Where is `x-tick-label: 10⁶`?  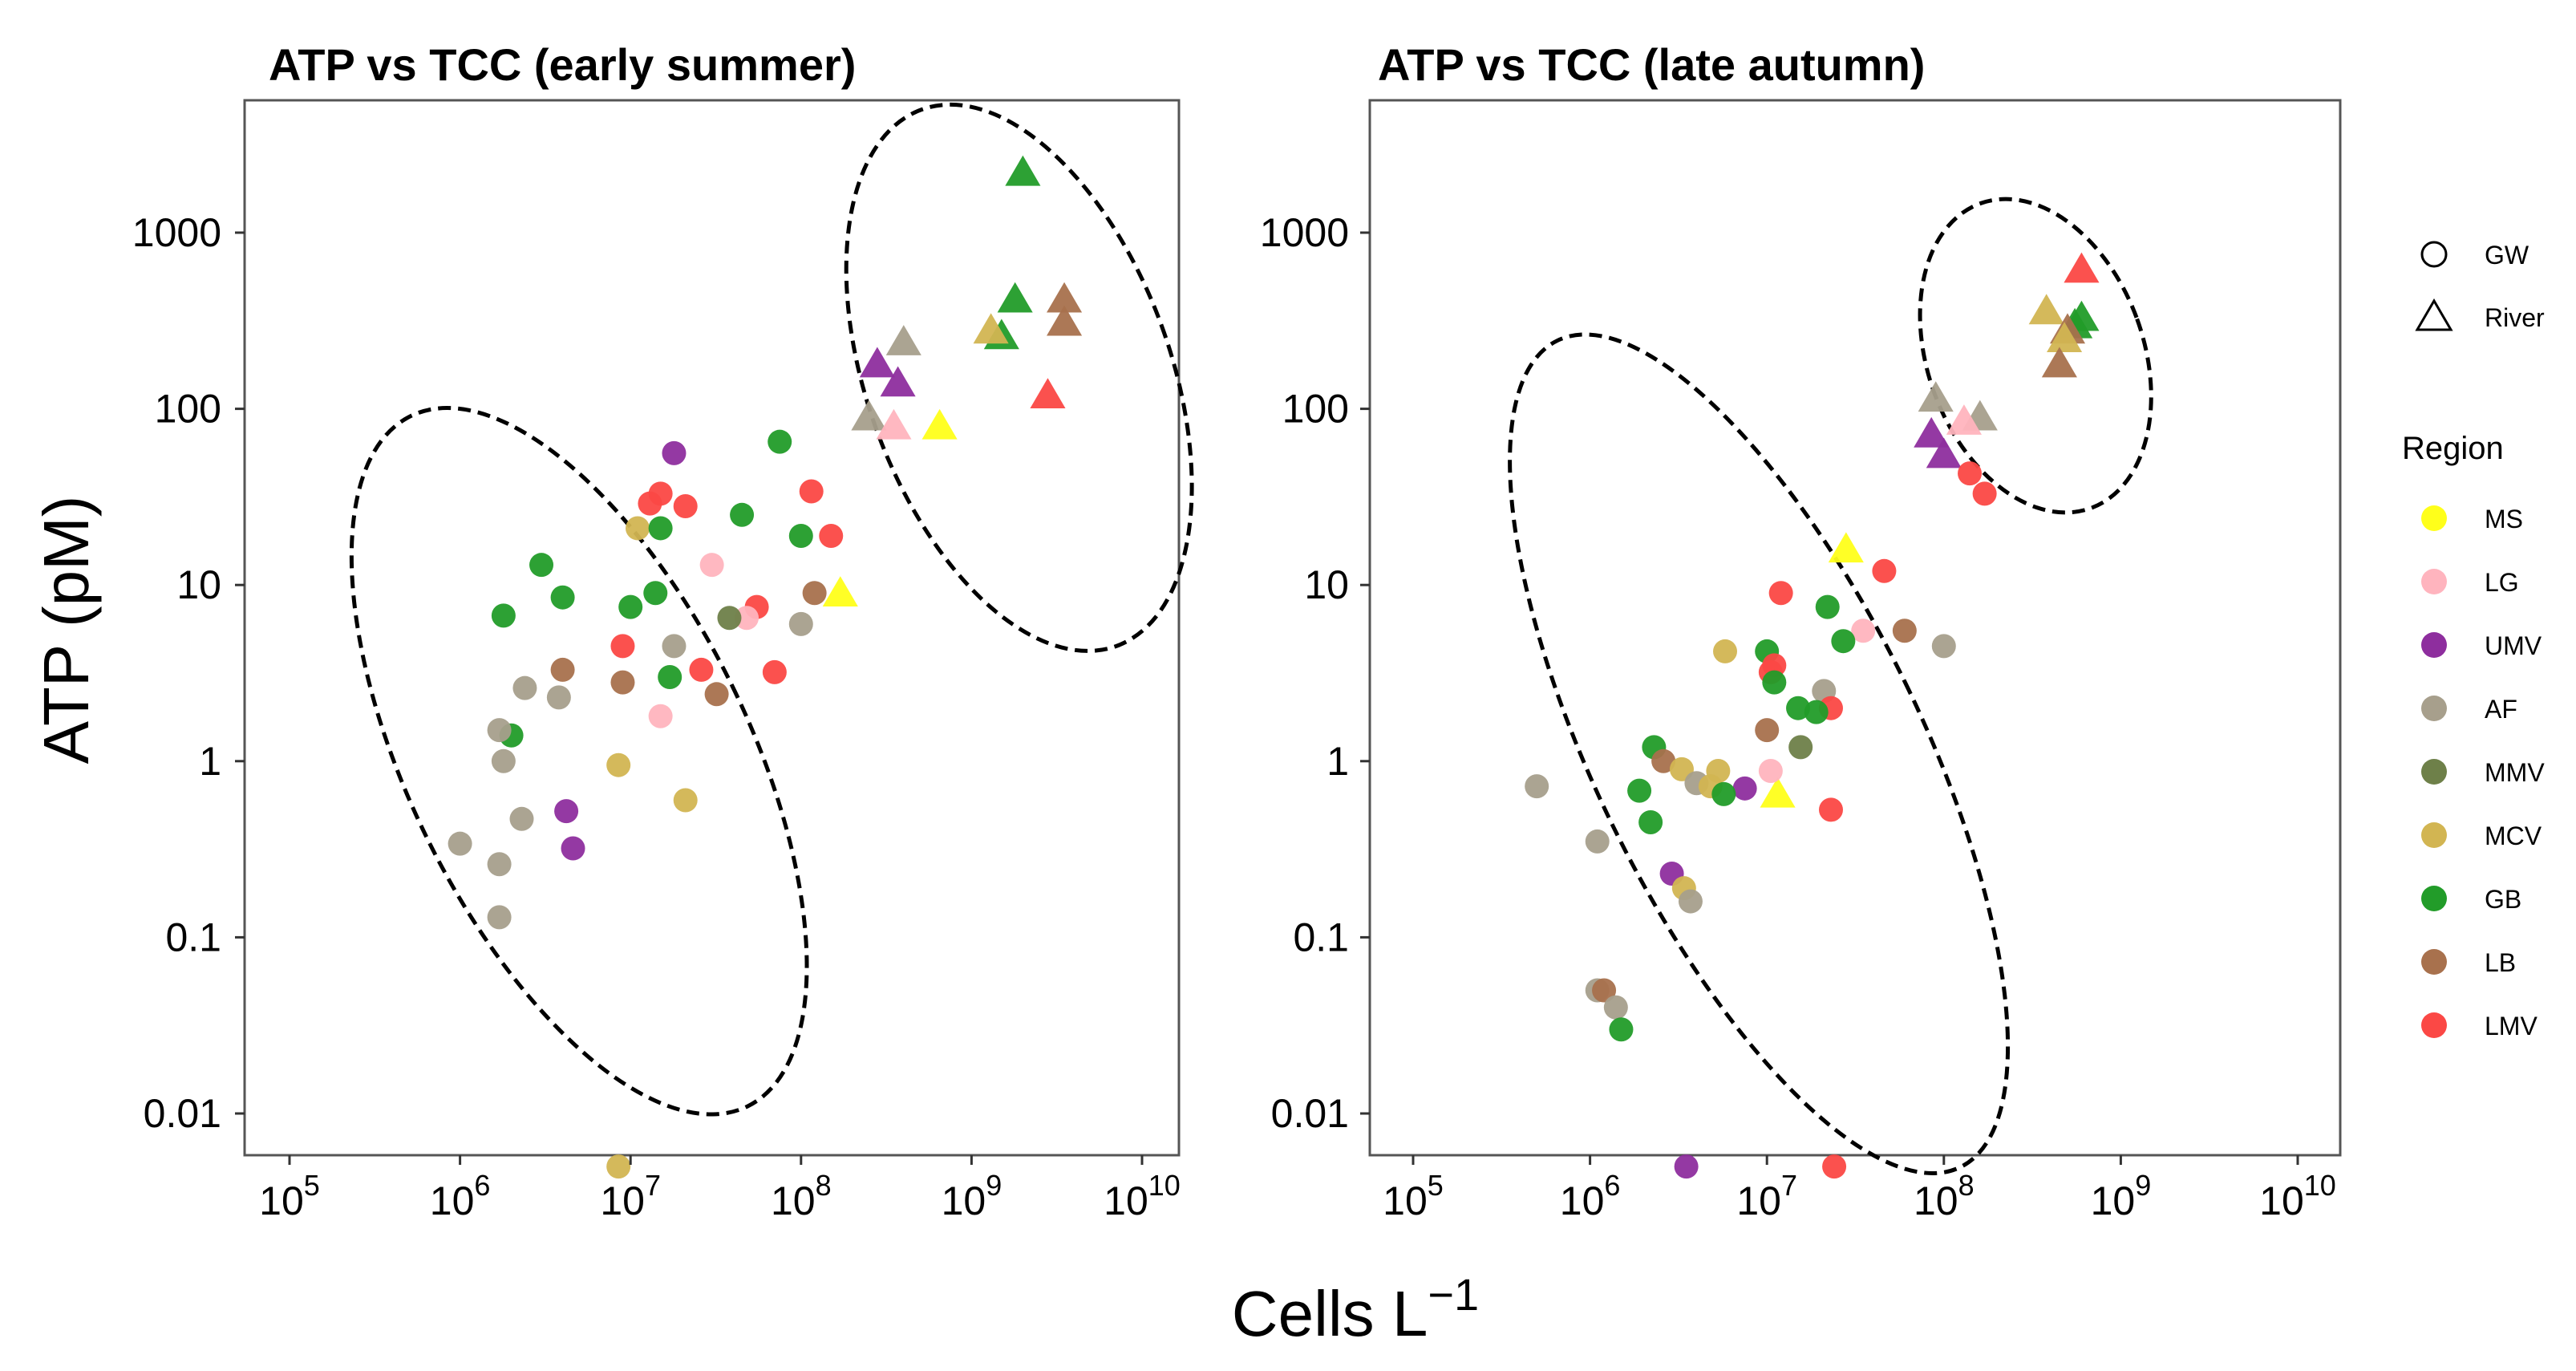 x-tick-label: 10⁶ is located at coordinates (1590, 1196).